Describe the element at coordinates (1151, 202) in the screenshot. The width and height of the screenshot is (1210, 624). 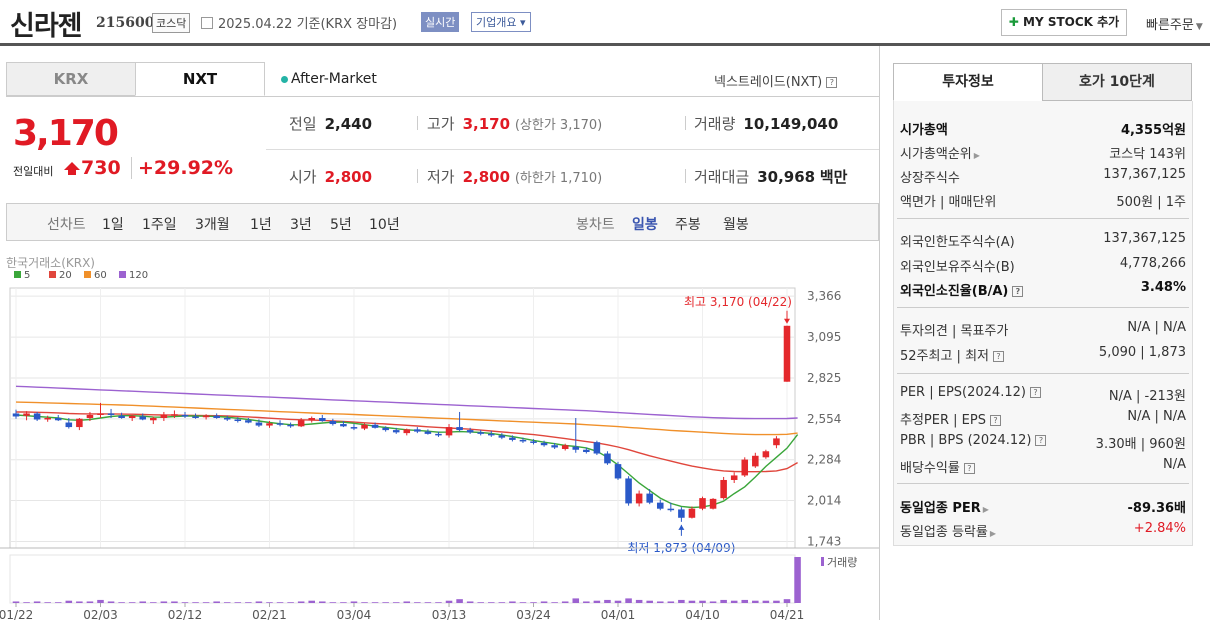
I see `info-row-value: 500원 | 1주` at that location.